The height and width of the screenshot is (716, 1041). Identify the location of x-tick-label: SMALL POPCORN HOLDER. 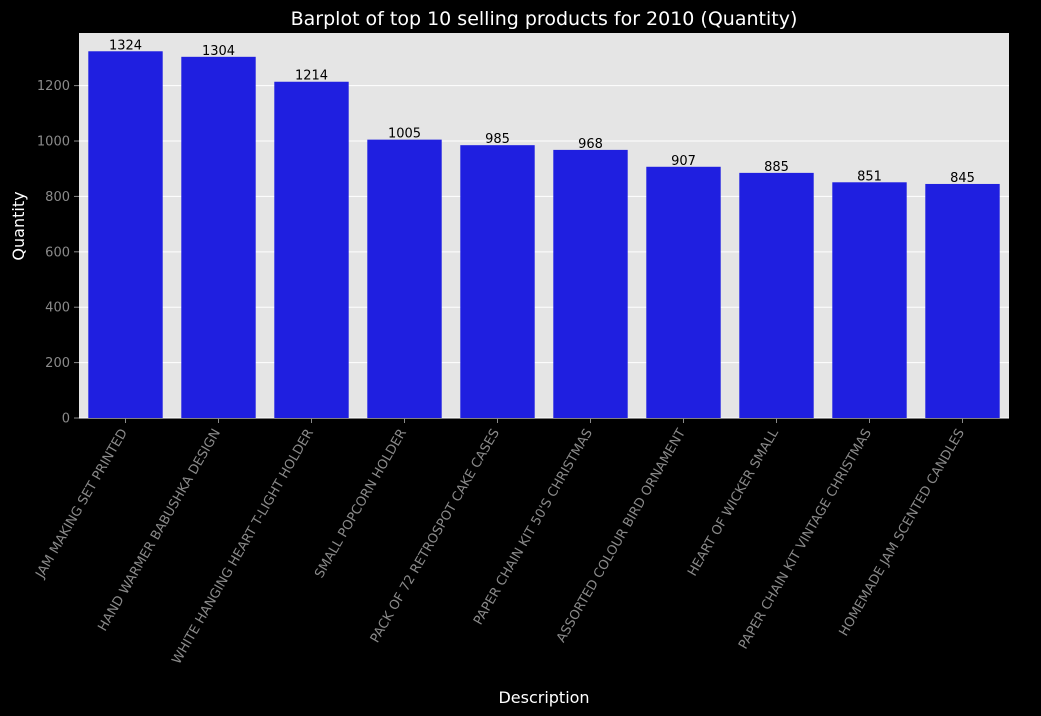
(361, 504).